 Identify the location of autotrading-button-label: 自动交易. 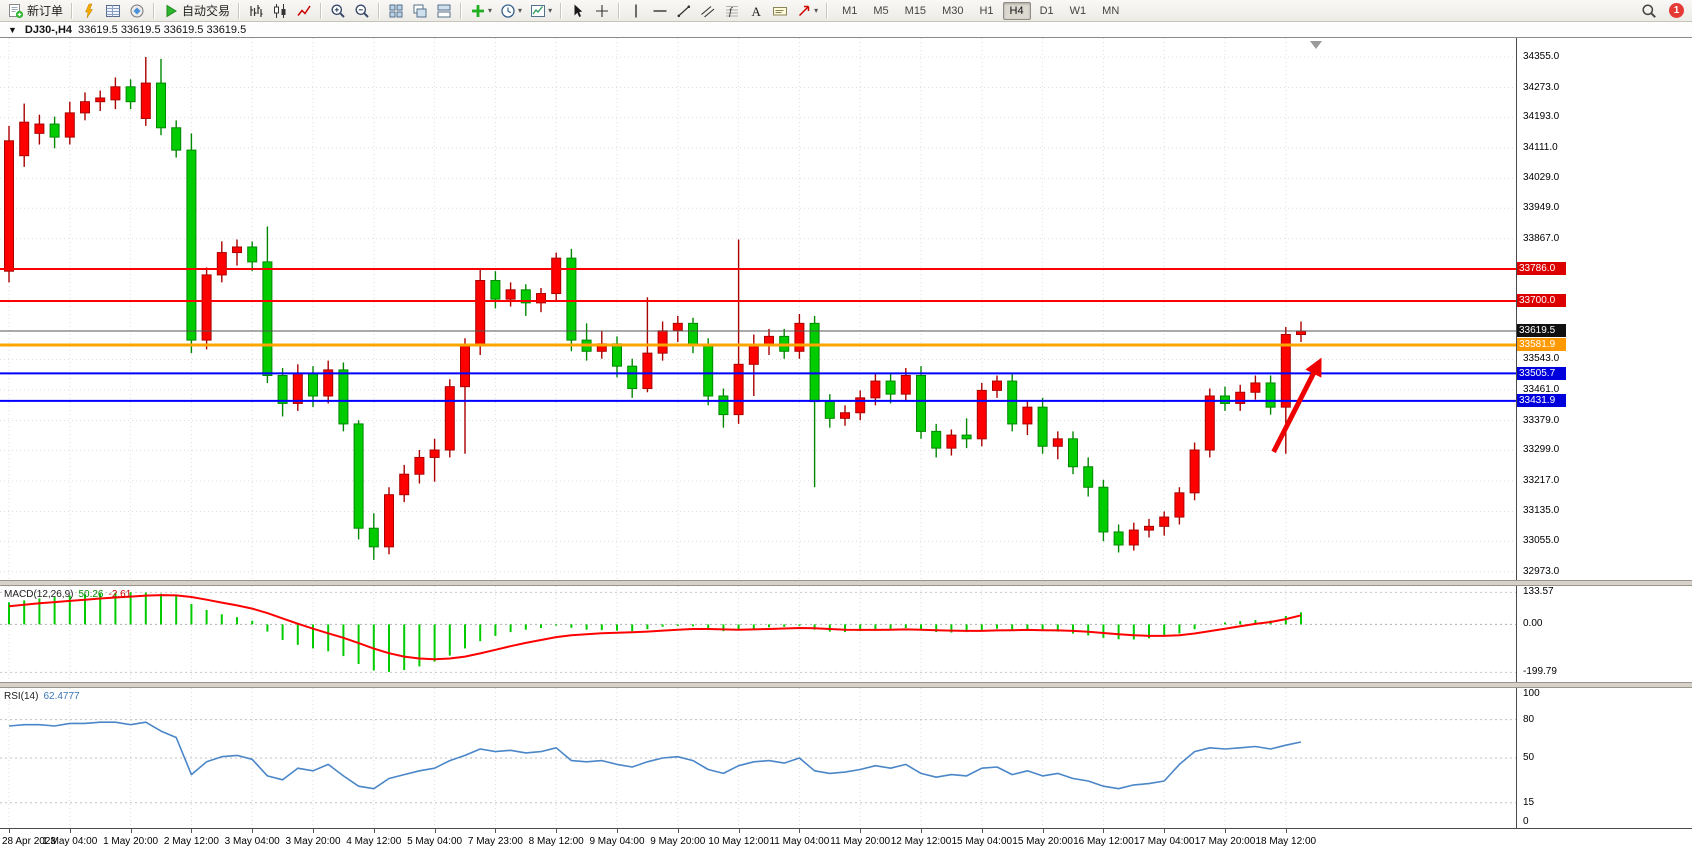
(206, 11).